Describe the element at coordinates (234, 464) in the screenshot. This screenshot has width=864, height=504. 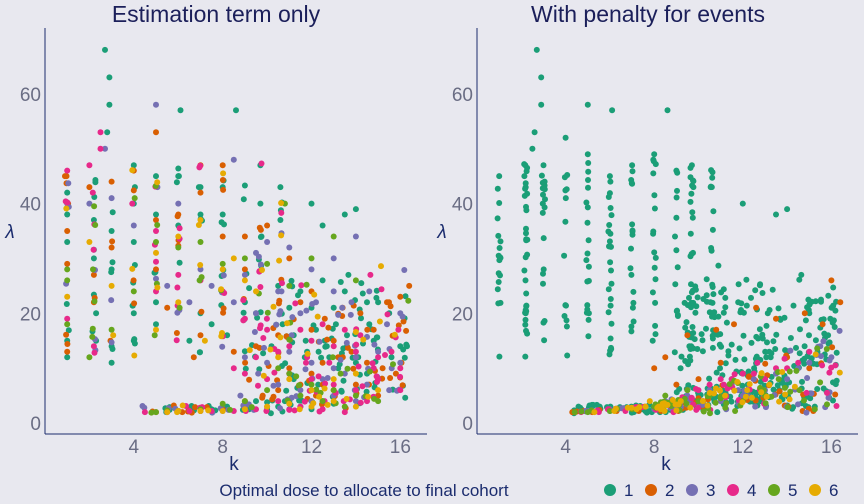
I see `x-axis-label: k` at that location.